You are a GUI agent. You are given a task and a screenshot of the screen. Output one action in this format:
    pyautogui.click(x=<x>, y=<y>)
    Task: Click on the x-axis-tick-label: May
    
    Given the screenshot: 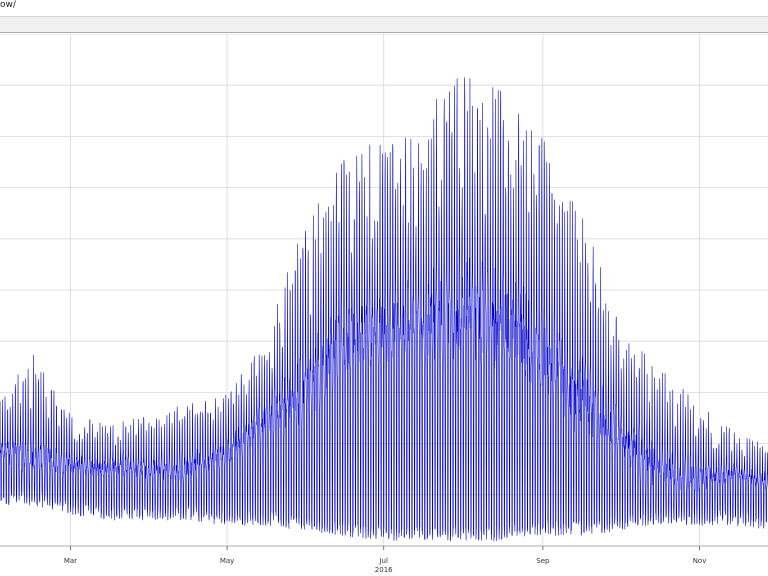 What is the action you would take?
    pyautogui.click(x=227, y=561)
    